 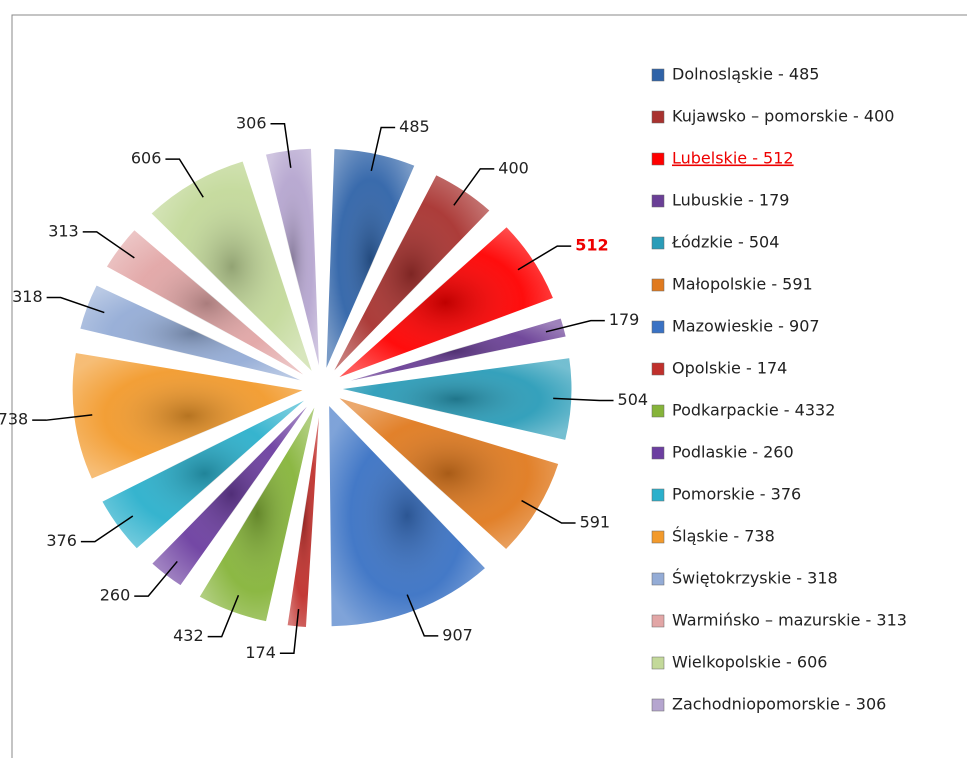 What do you see at coordinates (753, 410) in the screenshot?
I see `legend-label: Podkarpackie - 4332` at bounding box center [753, 410].